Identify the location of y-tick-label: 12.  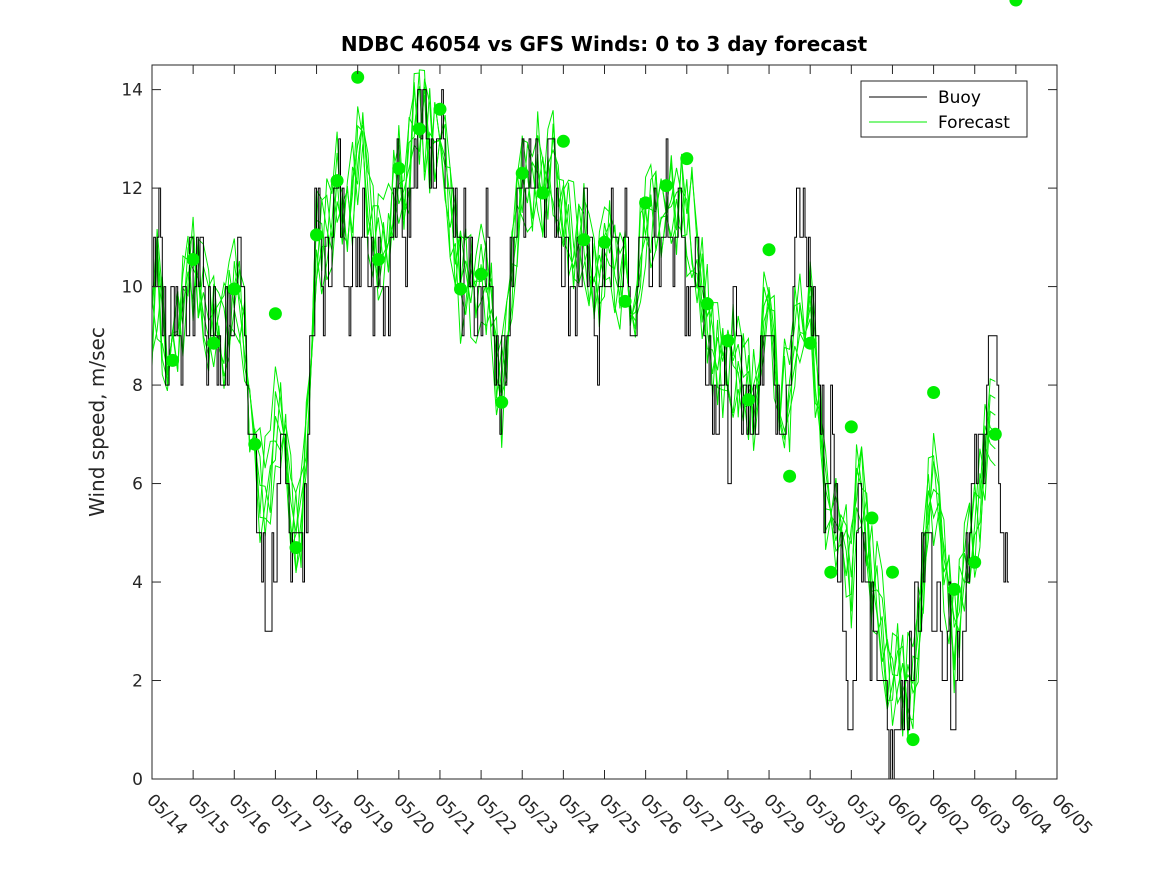
(132, 189).